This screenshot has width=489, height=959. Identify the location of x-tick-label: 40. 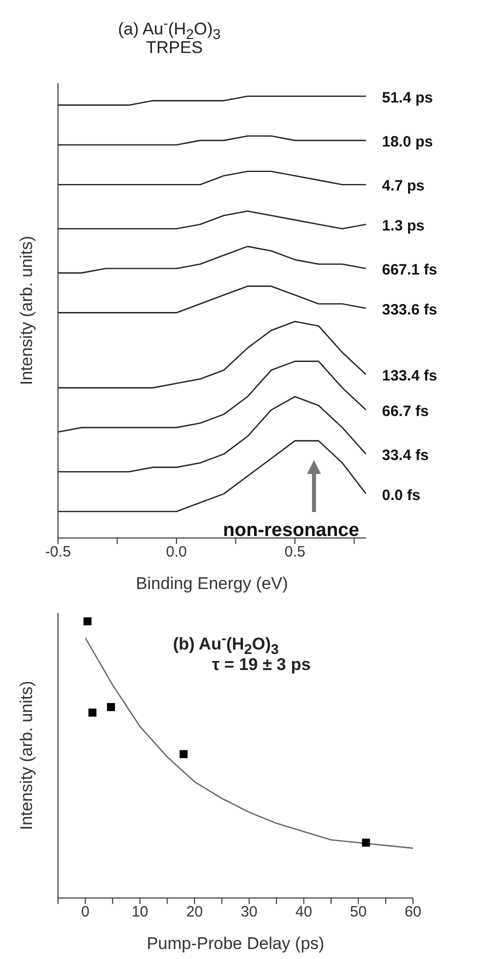
(303, 912).